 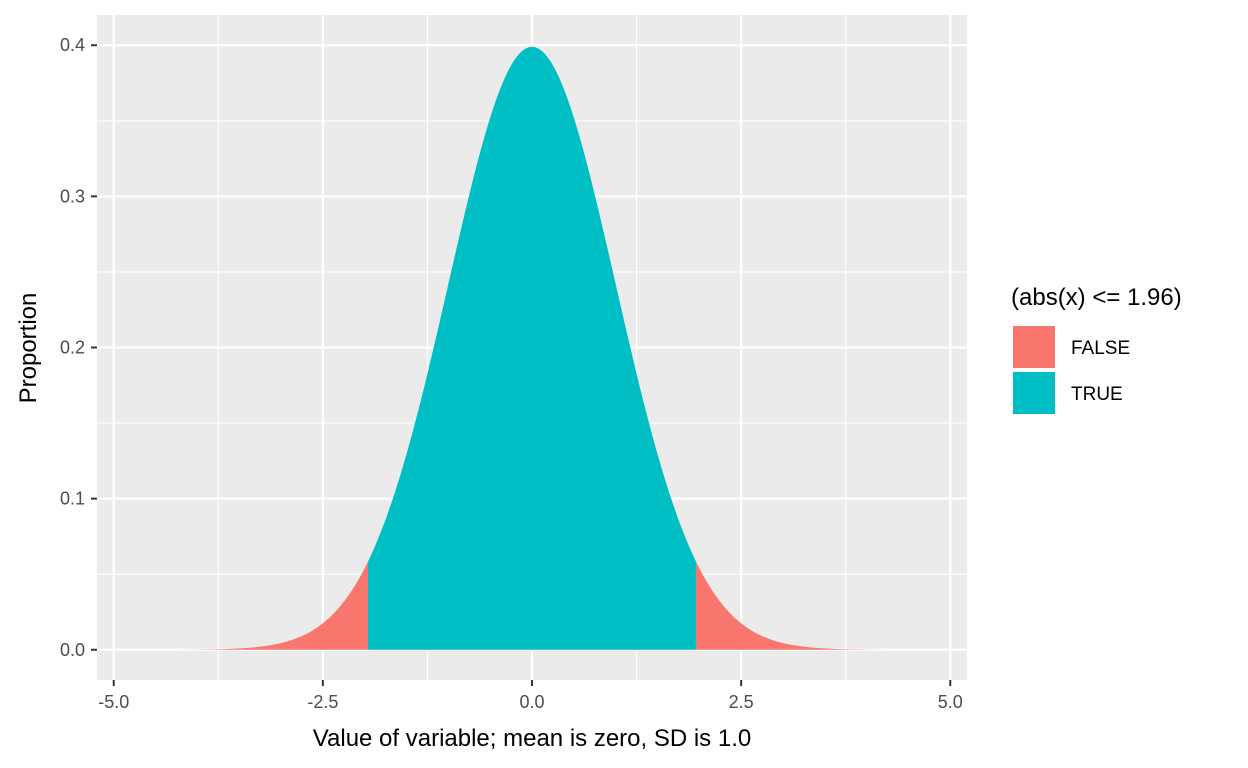 I want to click on y-tick-label: 0.2, so click(x=72, y=348).